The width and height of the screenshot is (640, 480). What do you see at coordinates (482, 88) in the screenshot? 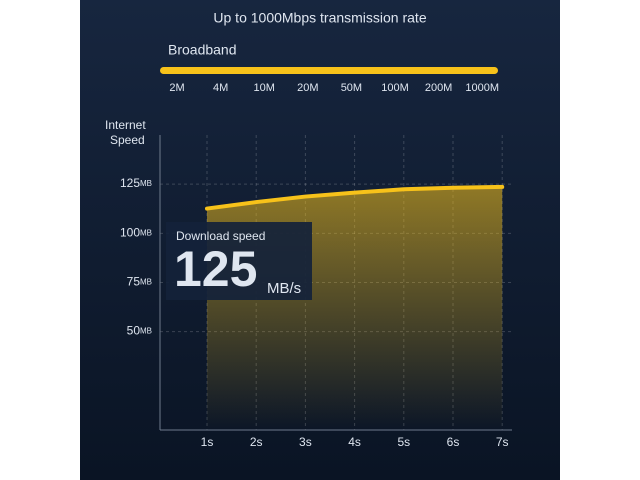
I see `broadband-tick-label: 1000M` at bounding box center [482, 88].